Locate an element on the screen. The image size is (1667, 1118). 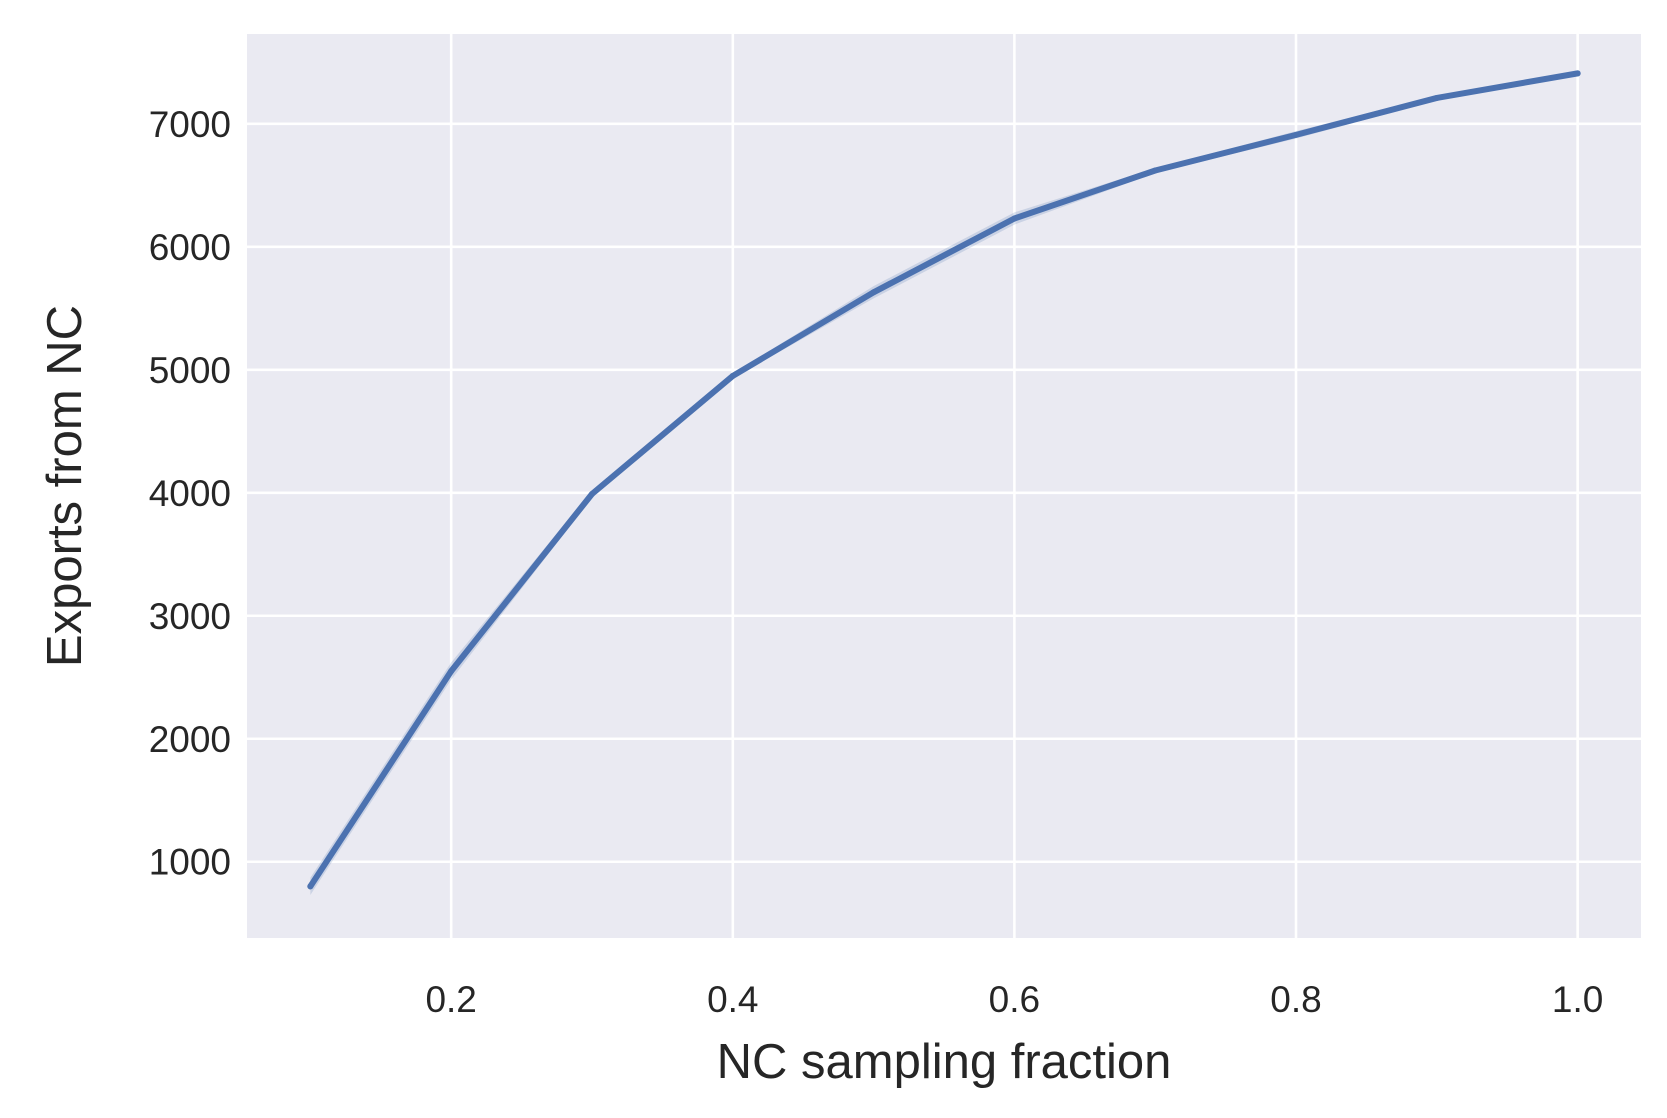
y-tick-label: 3000 is located at coordinates (190, 616).